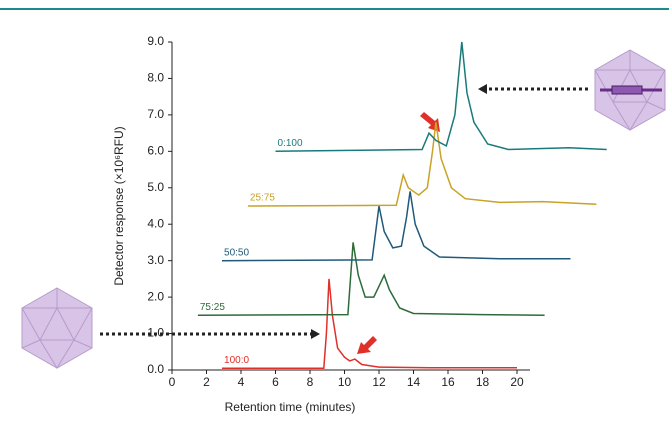 The width and height of the screenshot is (669, 428). Describe the element at coordinates (57, 328) in the screenshot. I see `capsid-icon-left` at that location.